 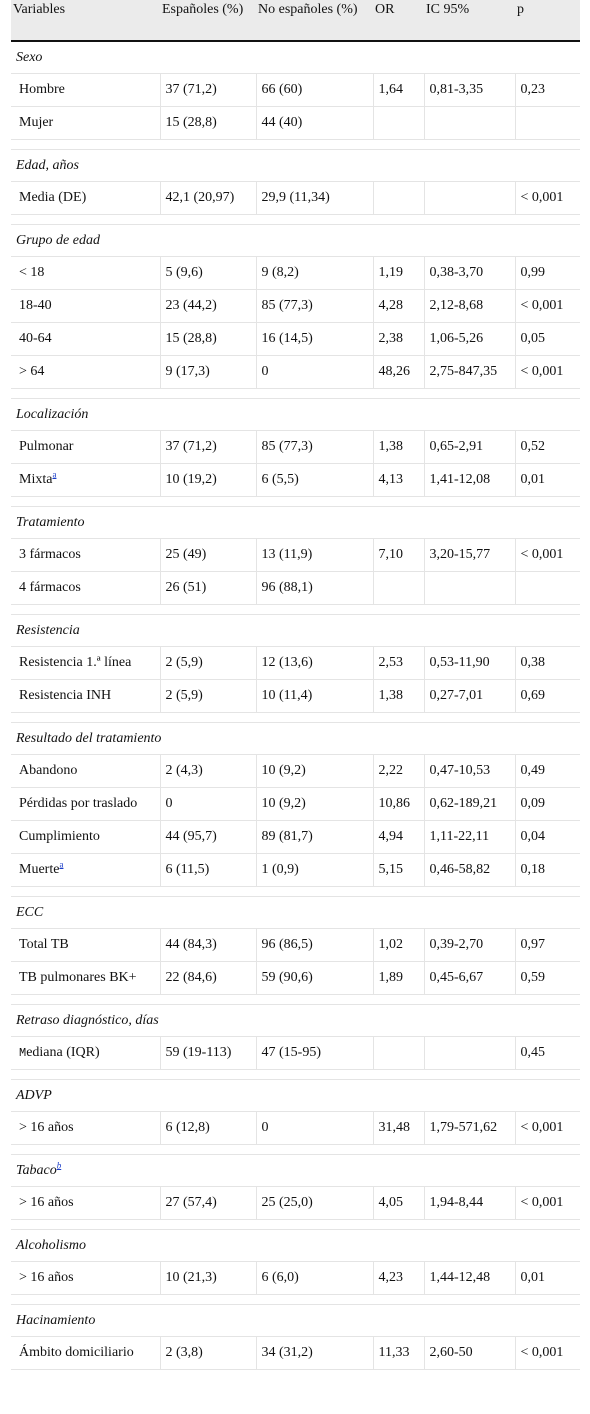 What do you see at coordinates (315, 663) in the screenshot?
I see `table-cell: 12 (13,6)` at bounding box center [315, 663].